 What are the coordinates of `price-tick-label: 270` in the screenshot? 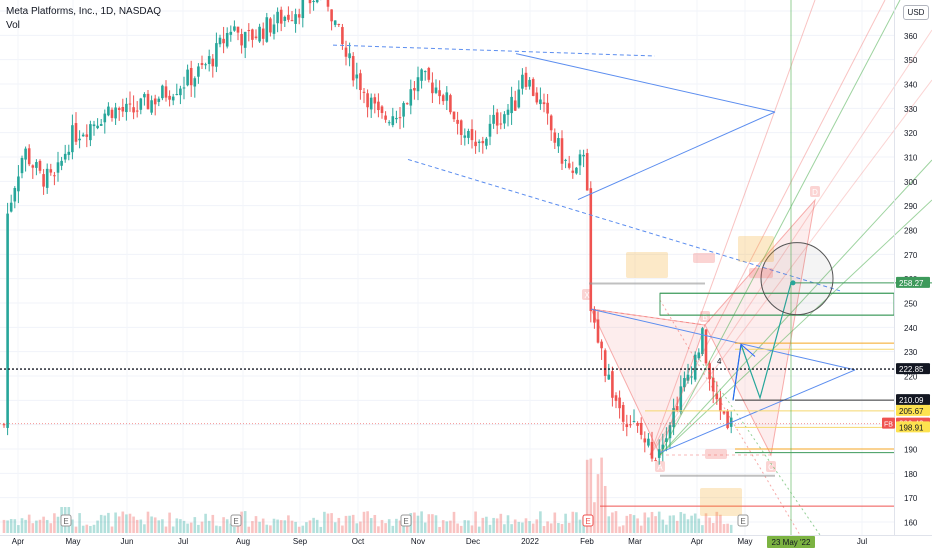 It's located at (911, 255).